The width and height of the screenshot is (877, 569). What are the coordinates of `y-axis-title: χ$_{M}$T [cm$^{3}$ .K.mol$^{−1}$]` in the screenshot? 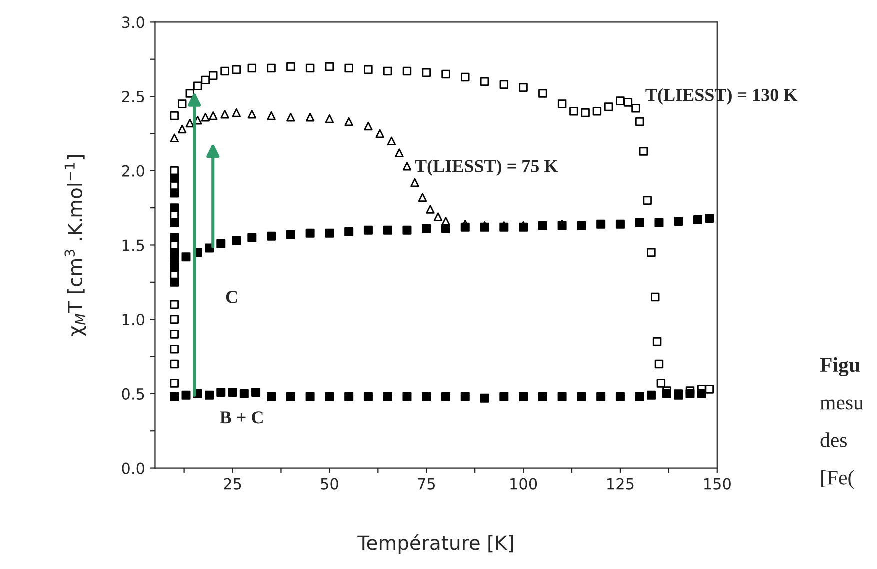 It's located at (75, 245).